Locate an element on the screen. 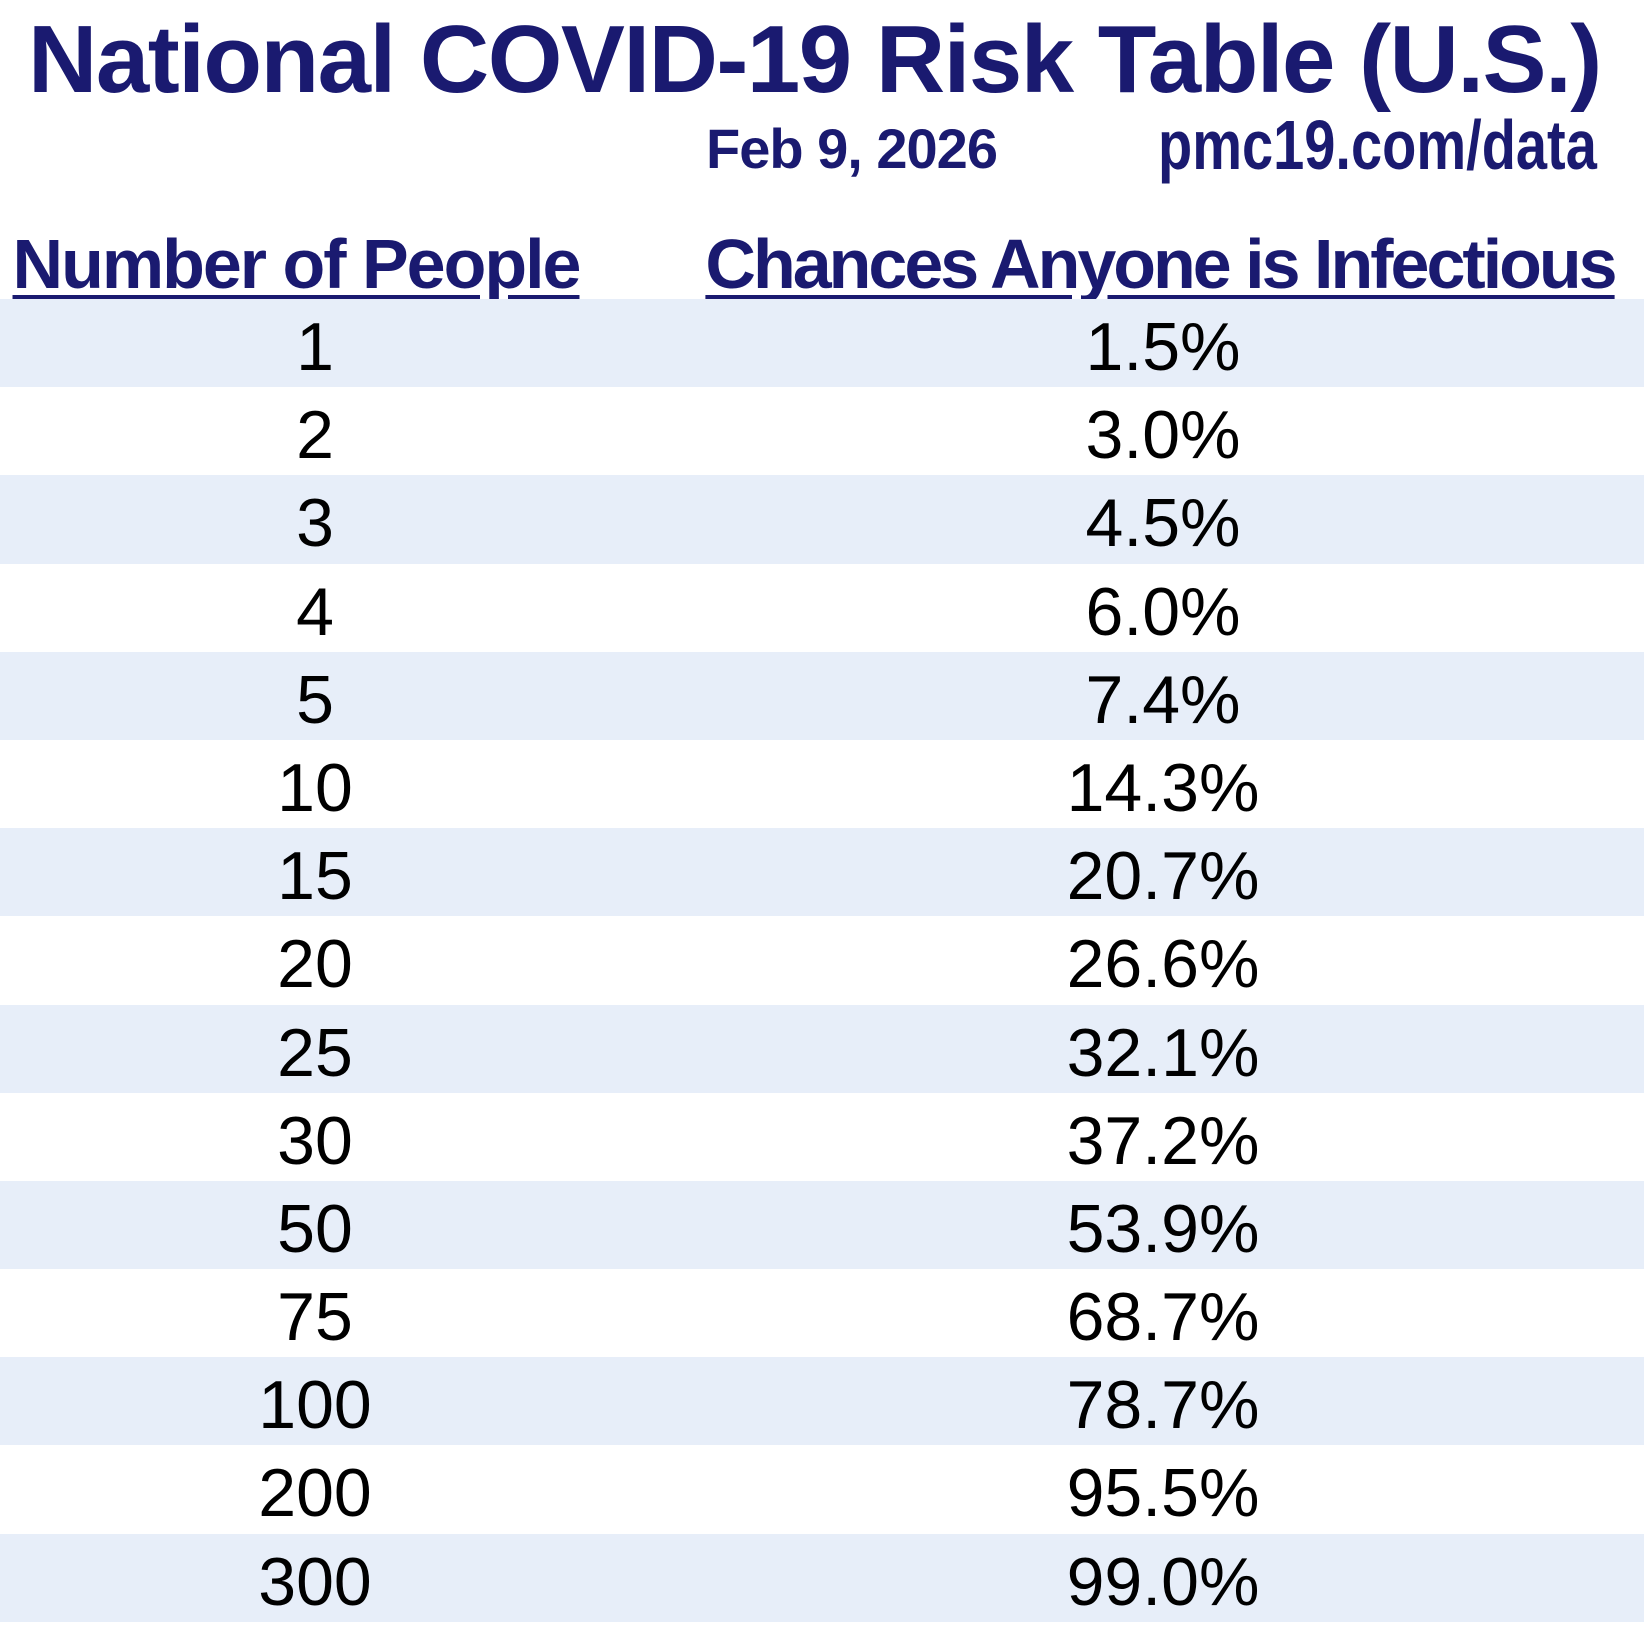  chance-cell: 1.5% is located at coordinates (1163, 347).